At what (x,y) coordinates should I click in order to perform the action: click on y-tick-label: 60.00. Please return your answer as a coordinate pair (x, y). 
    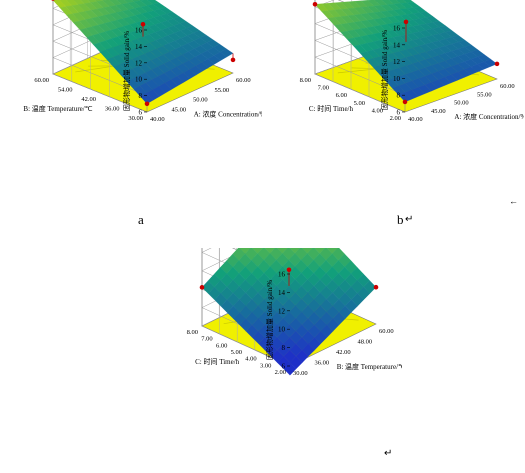
    Looking at the image, I should click on (41, 80).